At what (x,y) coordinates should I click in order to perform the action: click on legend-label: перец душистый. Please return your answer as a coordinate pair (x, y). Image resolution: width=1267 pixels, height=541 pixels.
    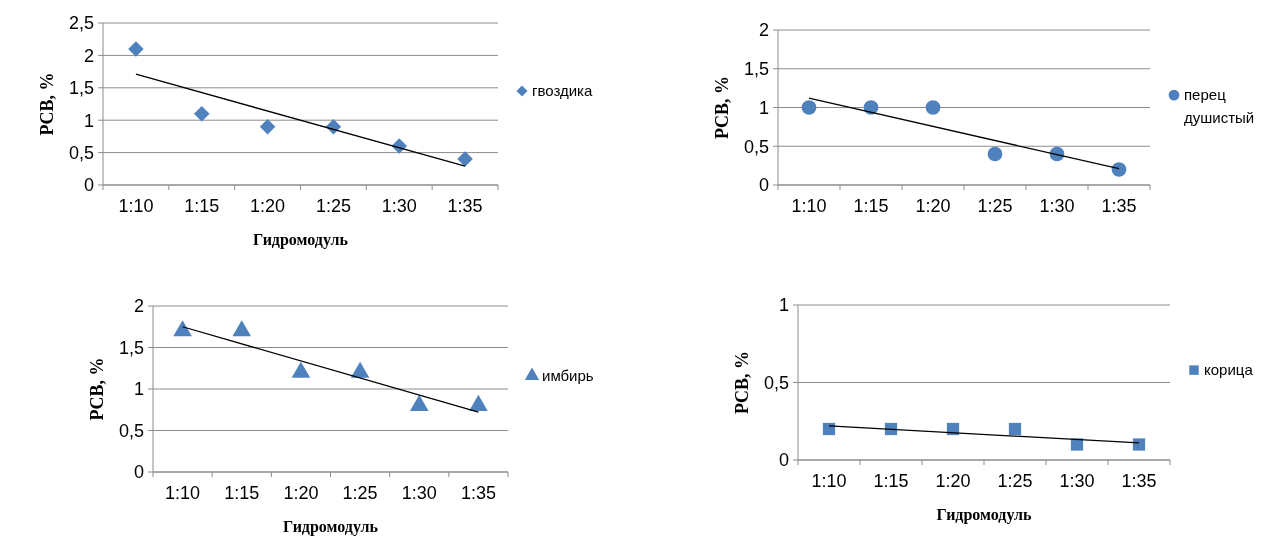
    Looking at the image, I should click on (1219, 106).